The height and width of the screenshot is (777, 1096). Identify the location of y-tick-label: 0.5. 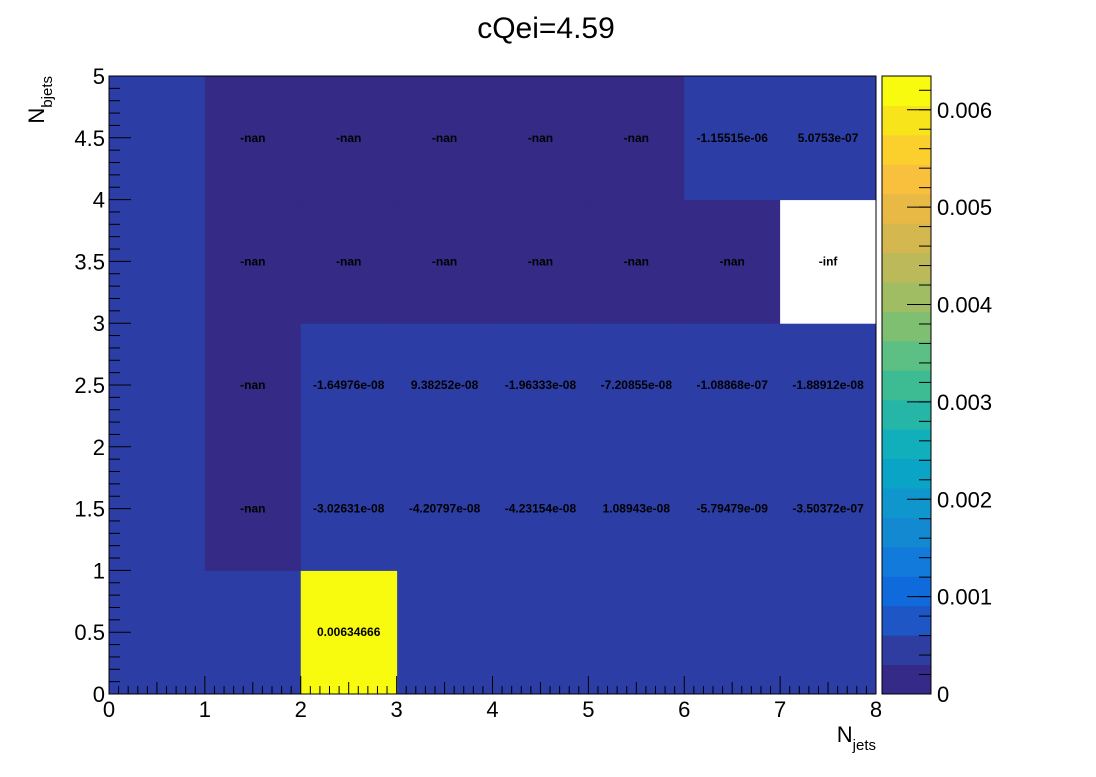
(89, 632).